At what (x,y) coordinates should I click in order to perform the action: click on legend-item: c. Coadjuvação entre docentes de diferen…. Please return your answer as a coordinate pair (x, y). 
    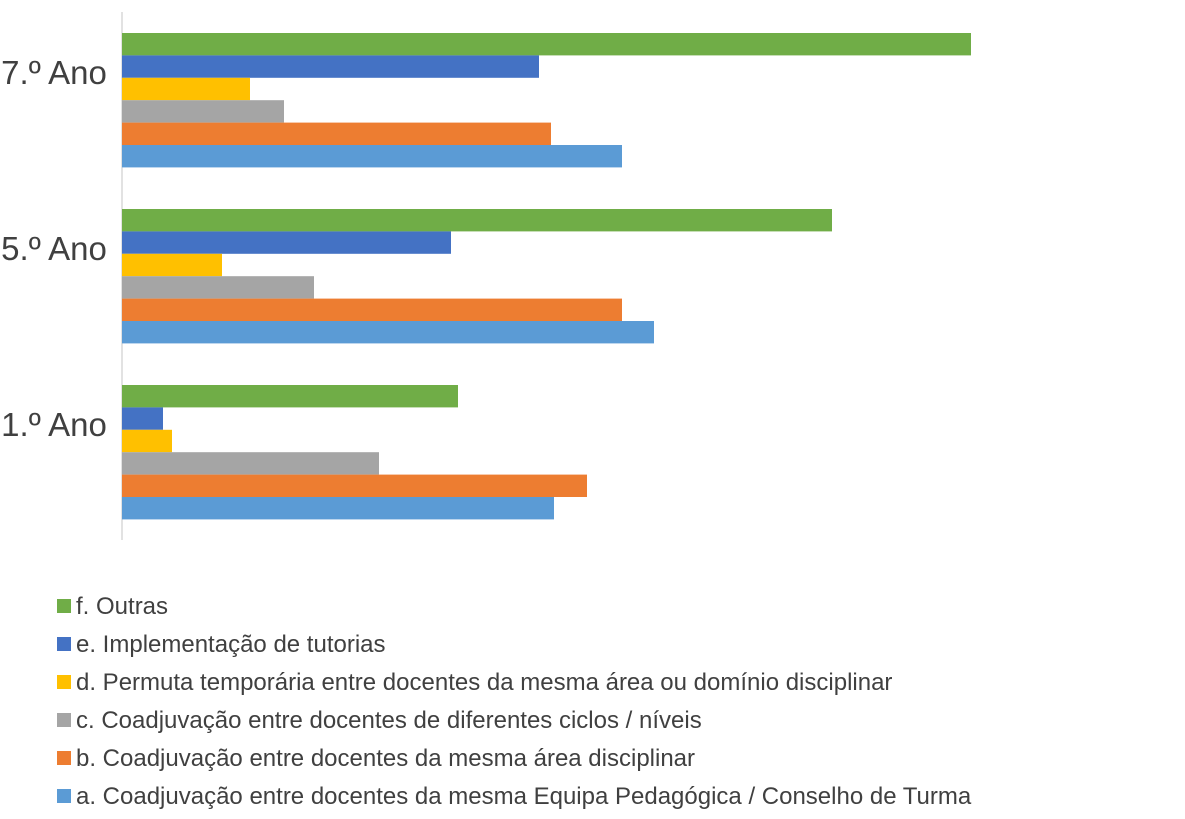
    Looking at the image, I should click on (379, 721).